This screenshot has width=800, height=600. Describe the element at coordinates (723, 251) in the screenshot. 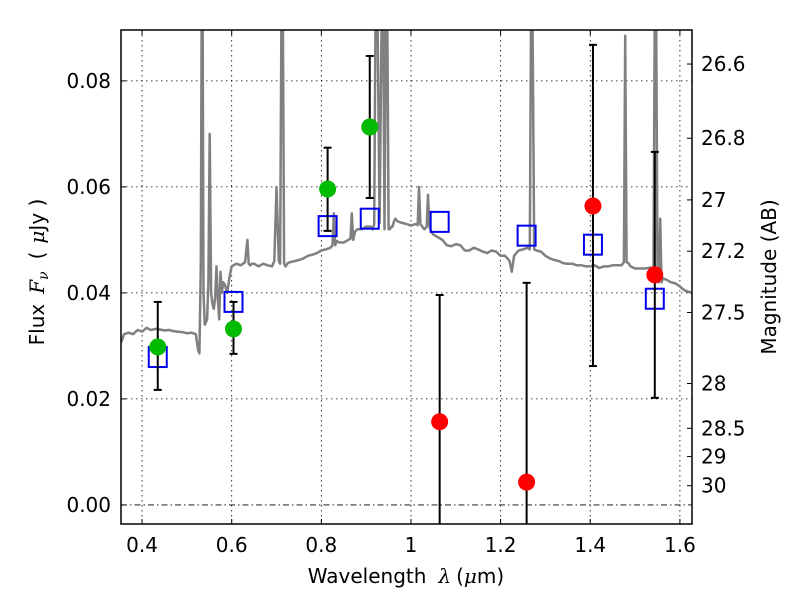

I see `y2-tick-label: 27.2` at that location.